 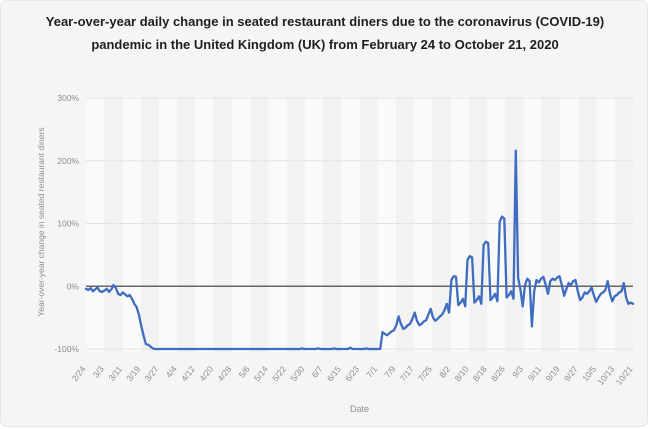 I want to click on x-tick-label: 9/27, so click(x=571, y=373).